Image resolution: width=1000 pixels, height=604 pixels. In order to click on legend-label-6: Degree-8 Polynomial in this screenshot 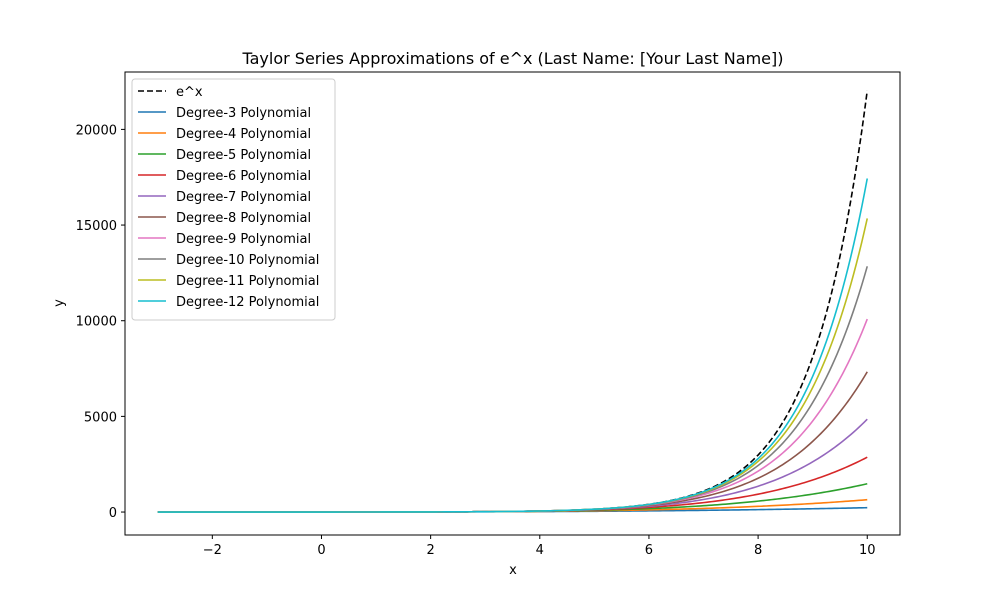, I will do `click(243, 218)`.